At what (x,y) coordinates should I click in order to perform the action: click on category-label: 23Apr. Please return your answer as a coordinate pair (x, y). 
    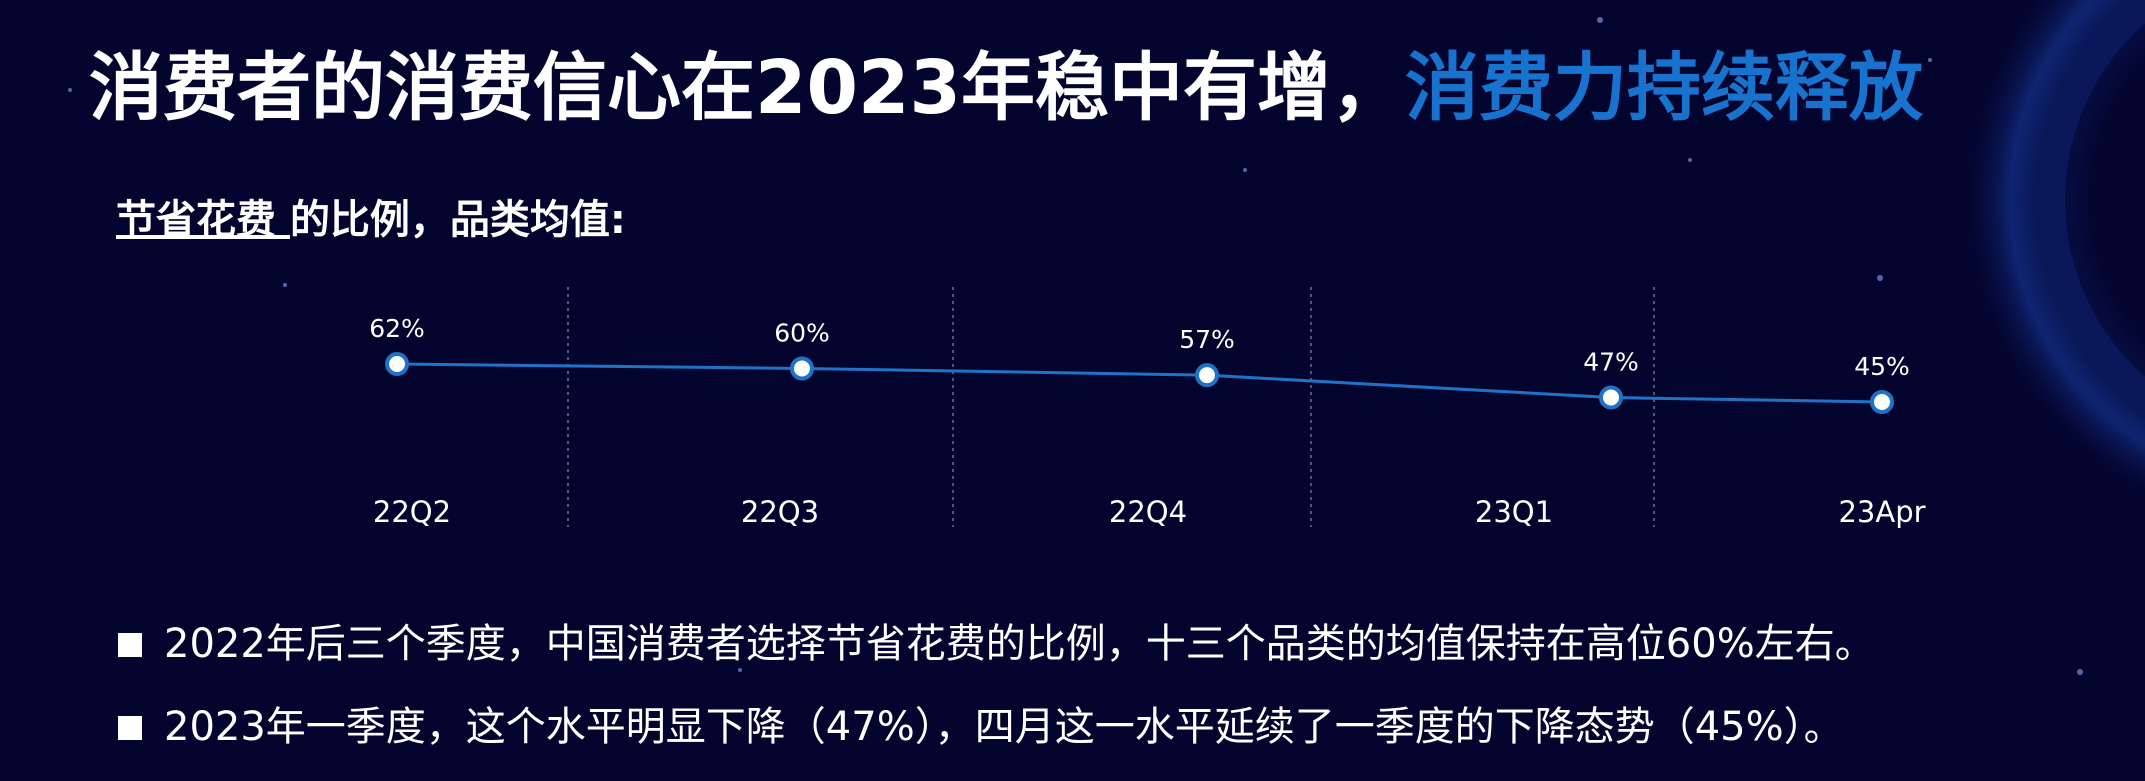
    Looking at the image, I should click on (1881, 512).